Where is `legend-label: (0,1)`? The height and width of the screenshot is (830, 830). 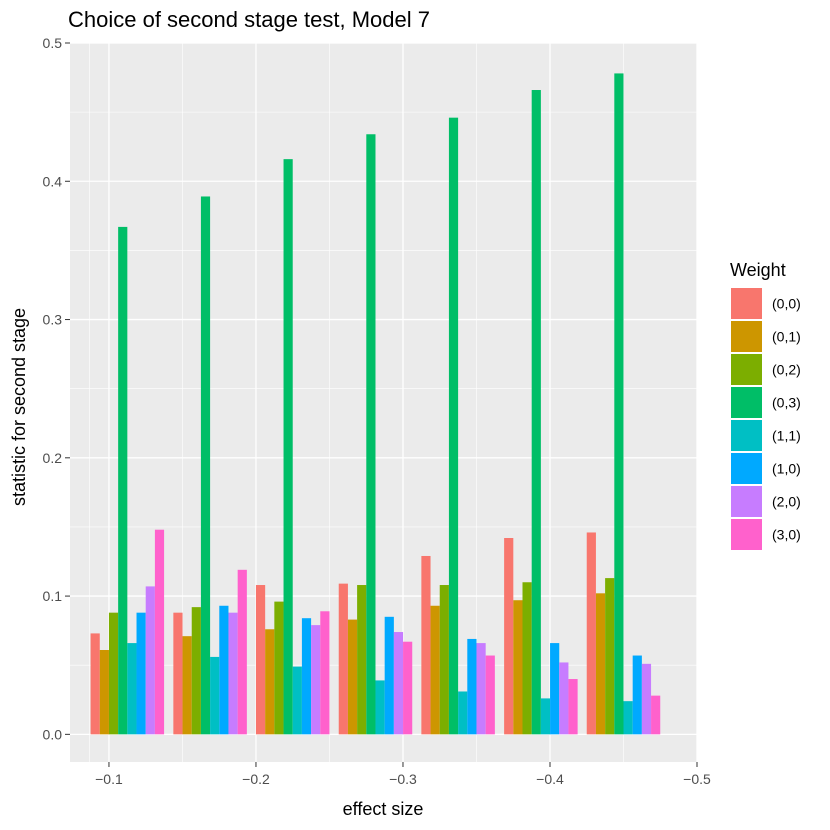 legend-label: (0,1) is located at coordinates (786, 337).